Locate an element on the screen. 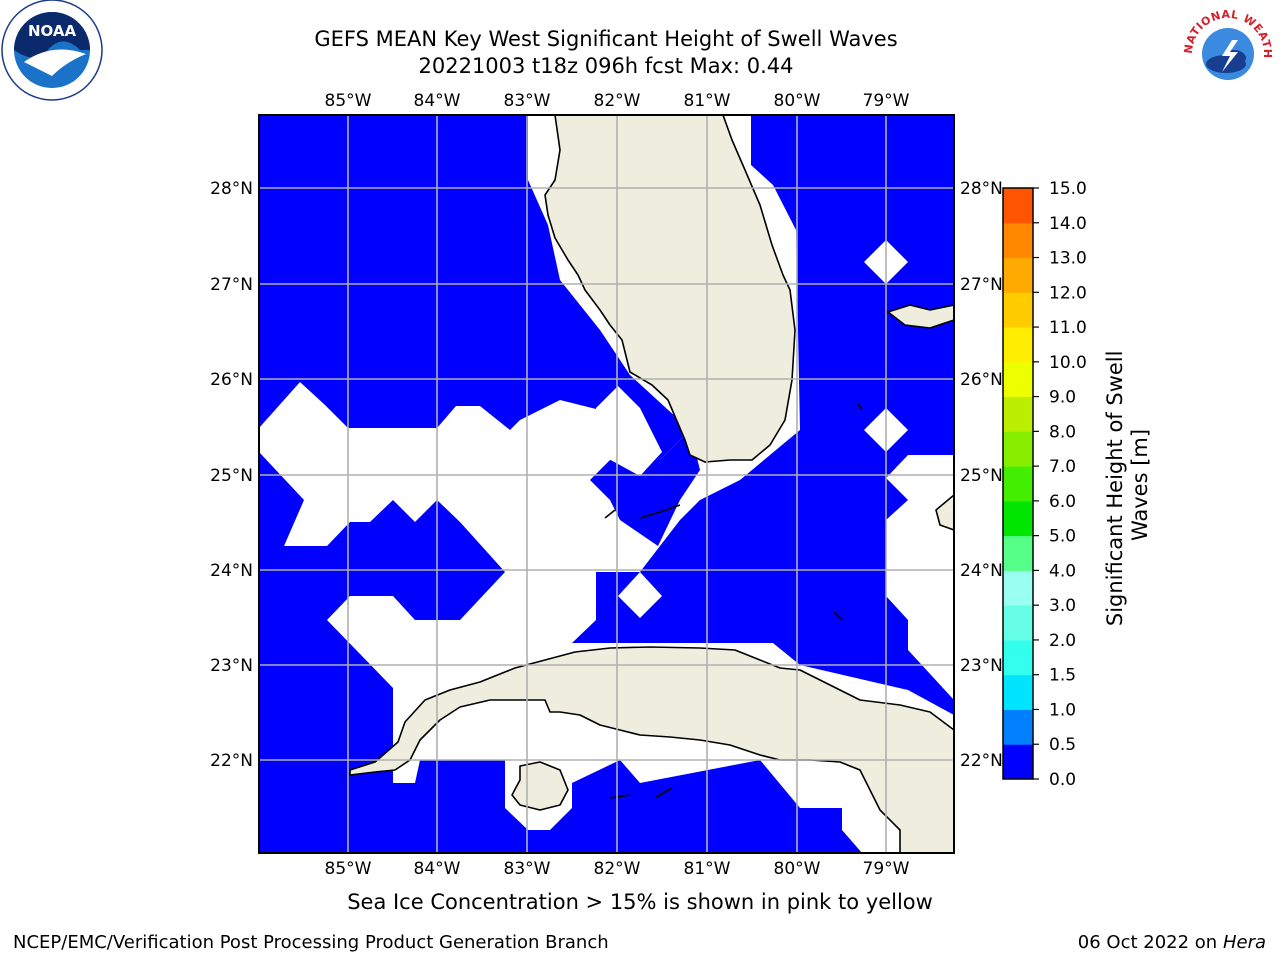 This screenshot has height=960, width=1280. swell-region-atlantic is located at coordinates (852, 317).